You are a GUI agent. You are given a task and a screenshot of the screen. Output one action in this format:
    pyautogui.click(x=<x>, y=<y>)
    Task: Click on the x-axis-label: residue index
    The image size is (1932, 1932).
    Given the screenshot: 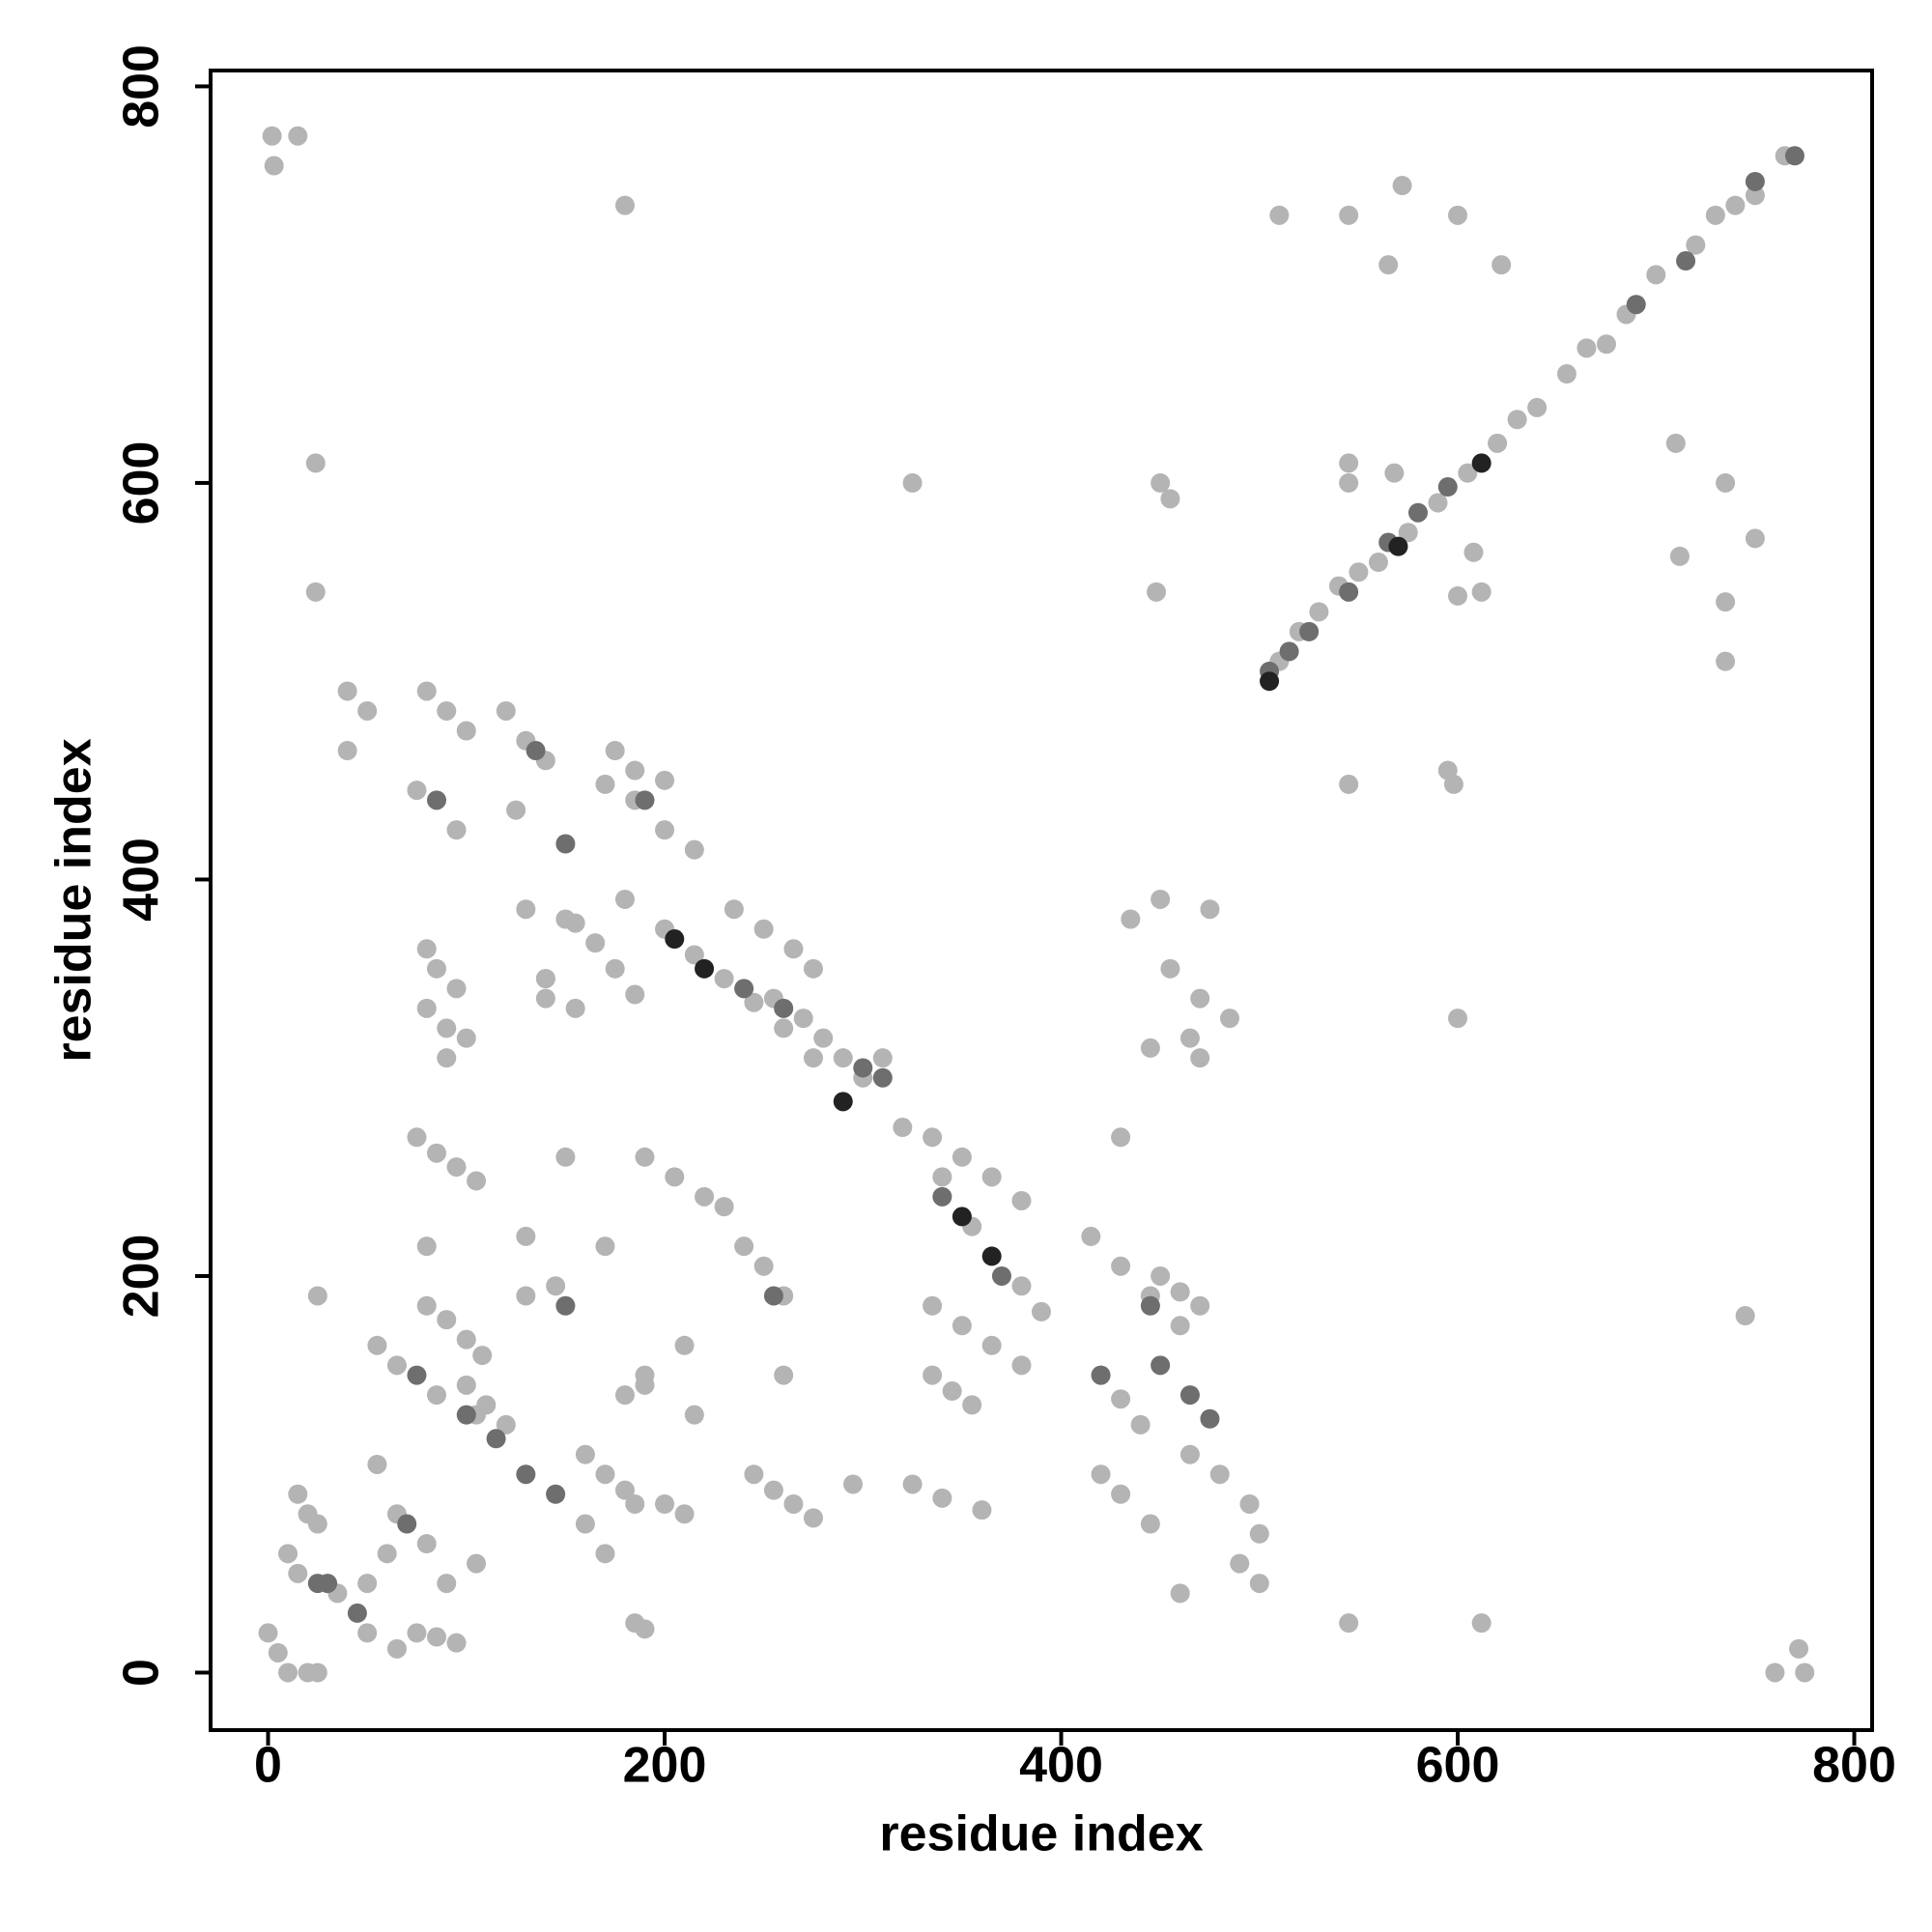 What is the action you would take?
    pyautogui.click(x=1041, y=1834)
    